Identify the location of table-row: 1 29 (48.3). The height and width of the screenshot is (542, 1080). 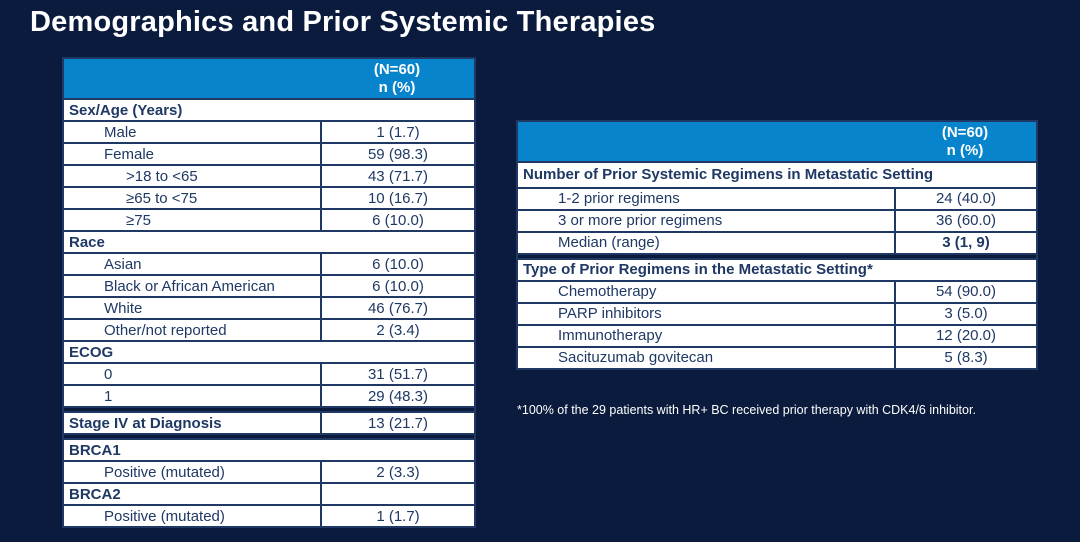
(269, 396).